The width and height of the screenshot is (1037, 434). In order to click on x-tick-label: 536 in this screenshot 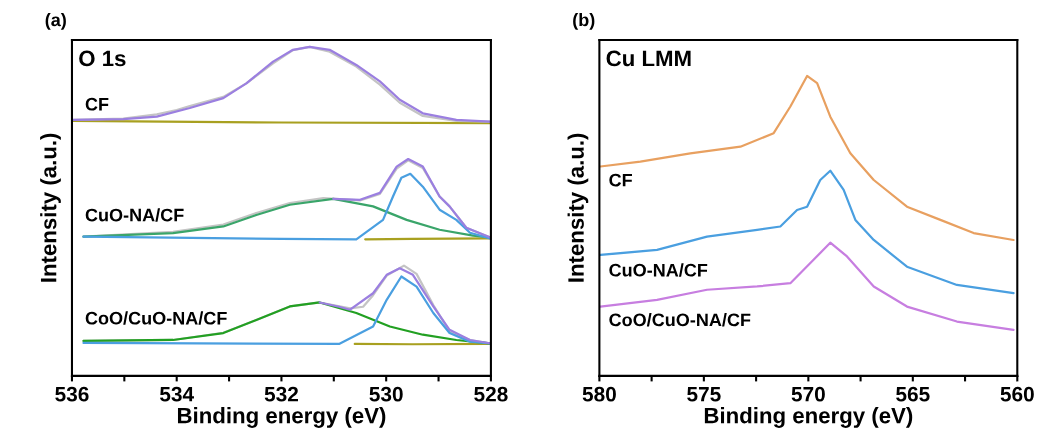, I will do `click(72, 394)`.